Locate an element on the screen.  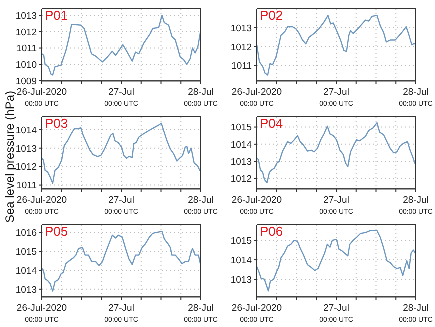
chart-title: P03 is located at coordinates (56, 123).